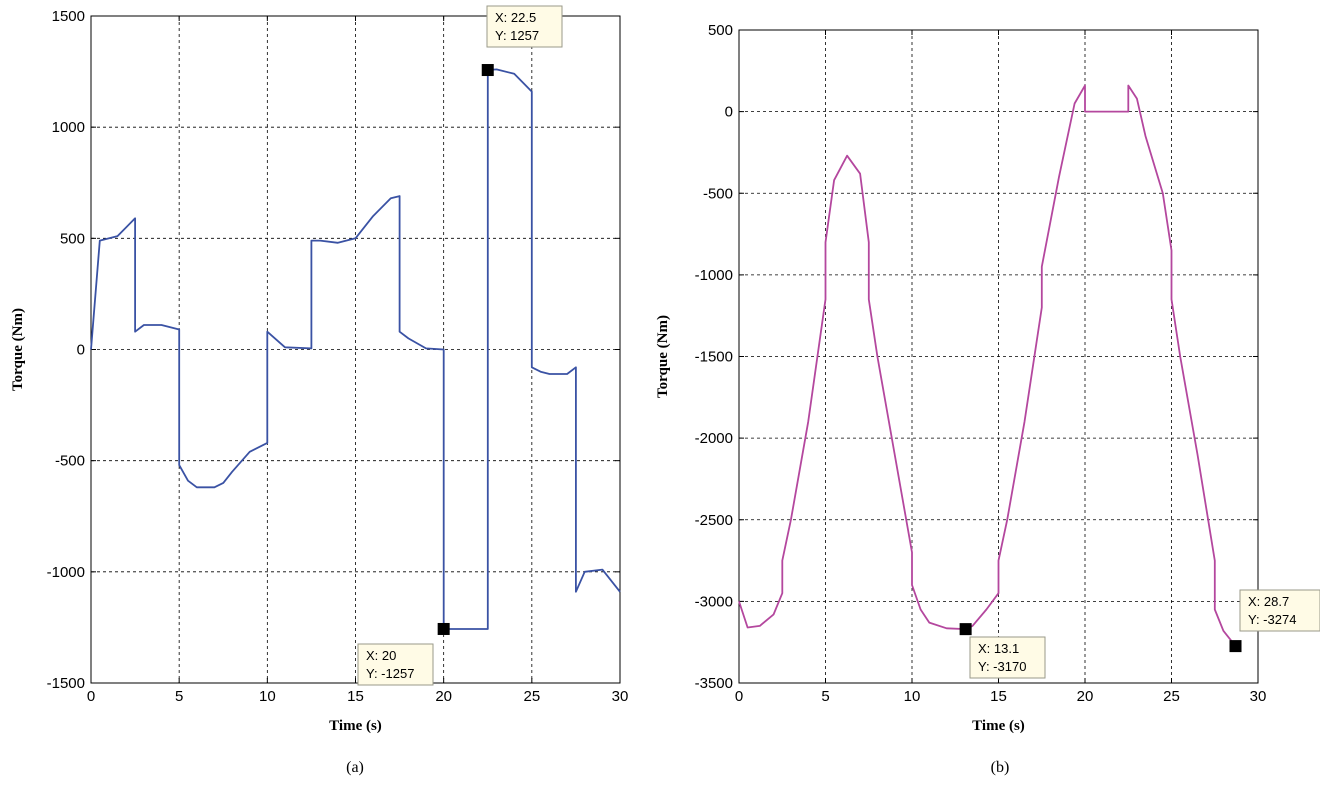  What do you see at coordinates (68, 127) in the screenshot?
I see `y-tick-label: 1000` at bounding box center [68, 127].